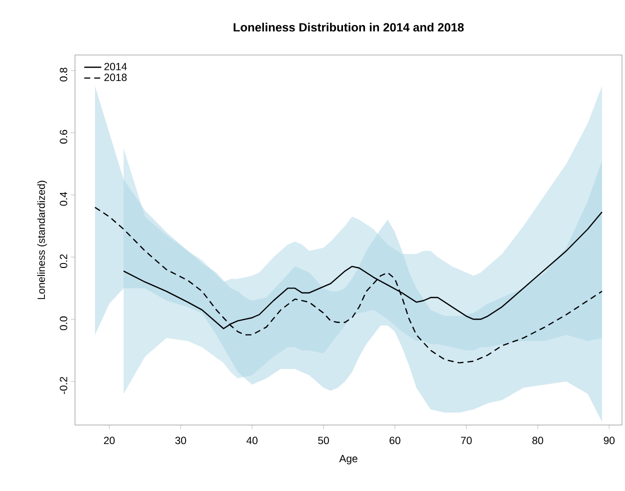  I want to click on y-tick-label: 0.8, so click(64, 75).